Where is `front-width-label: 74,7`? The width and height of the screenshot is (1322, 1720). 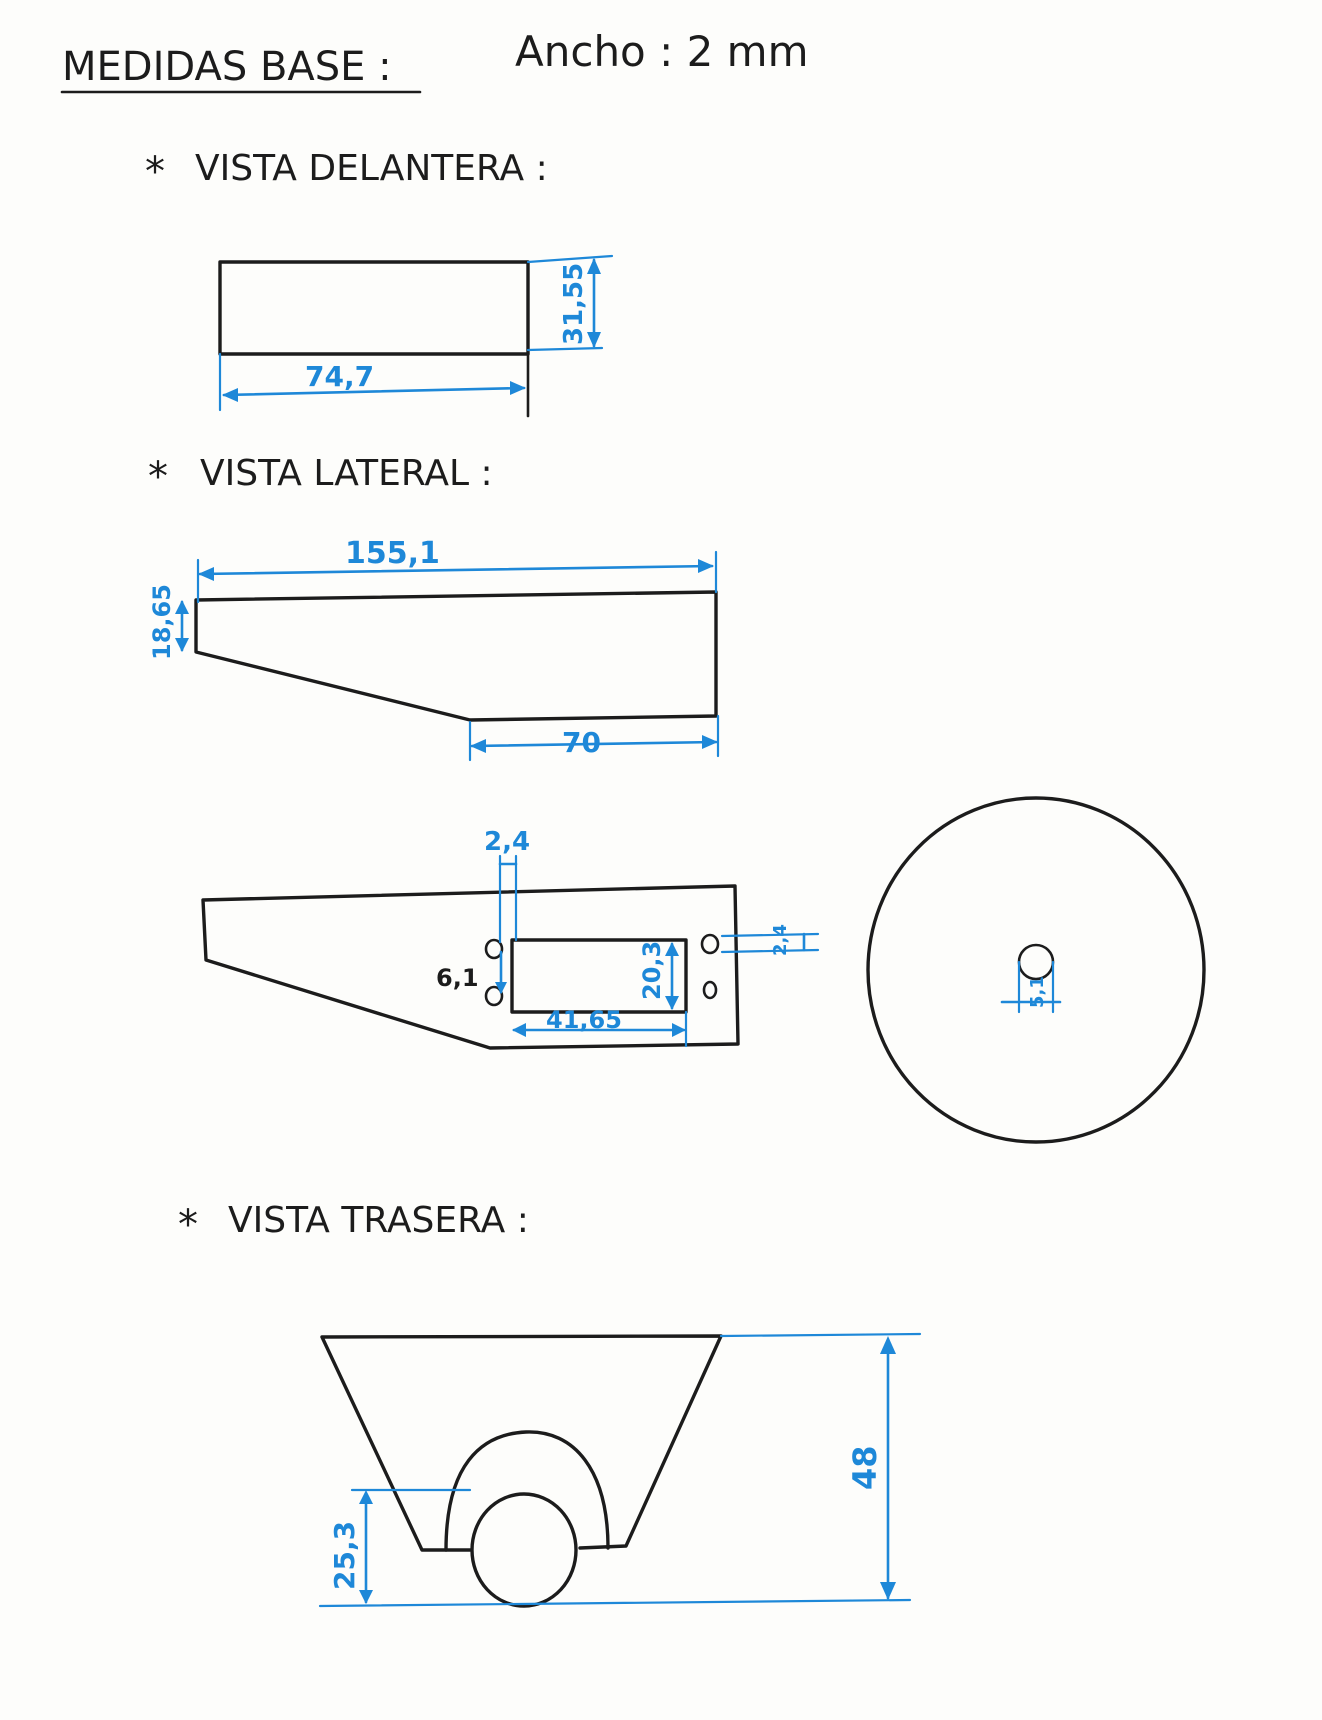 front-width-label: 74,7 is located at coordinates (339, 376).